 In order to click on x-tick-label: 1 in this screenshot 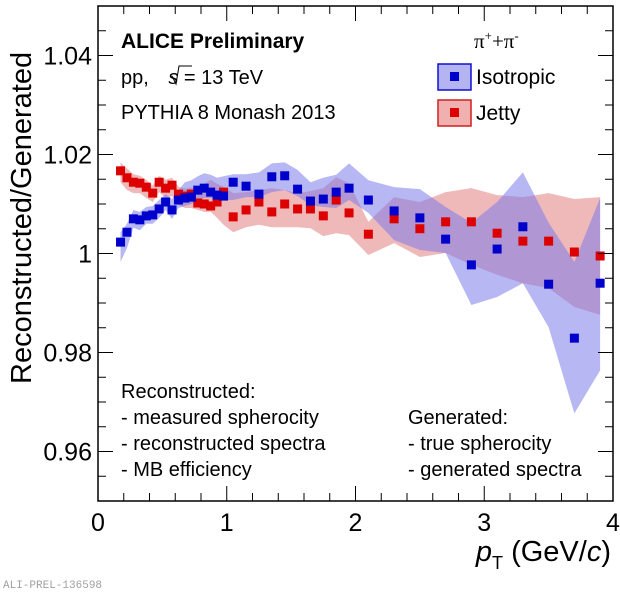, I will do `click(227, 523)`.